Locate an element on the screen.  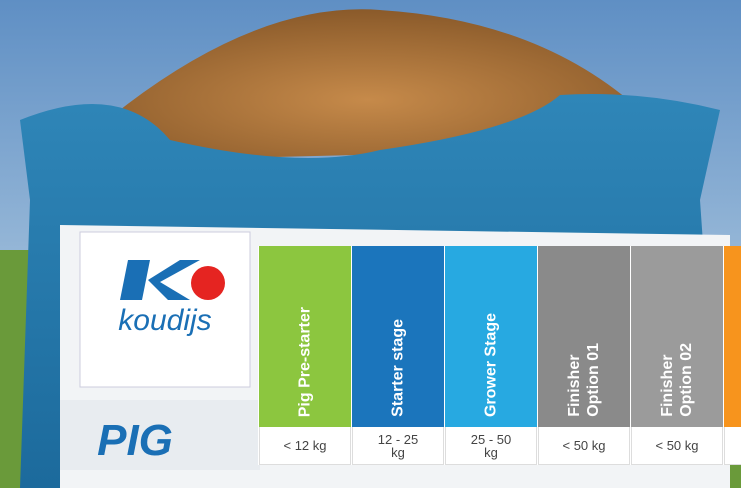
header-text: Starter stage is located at coordinates (398, 368).